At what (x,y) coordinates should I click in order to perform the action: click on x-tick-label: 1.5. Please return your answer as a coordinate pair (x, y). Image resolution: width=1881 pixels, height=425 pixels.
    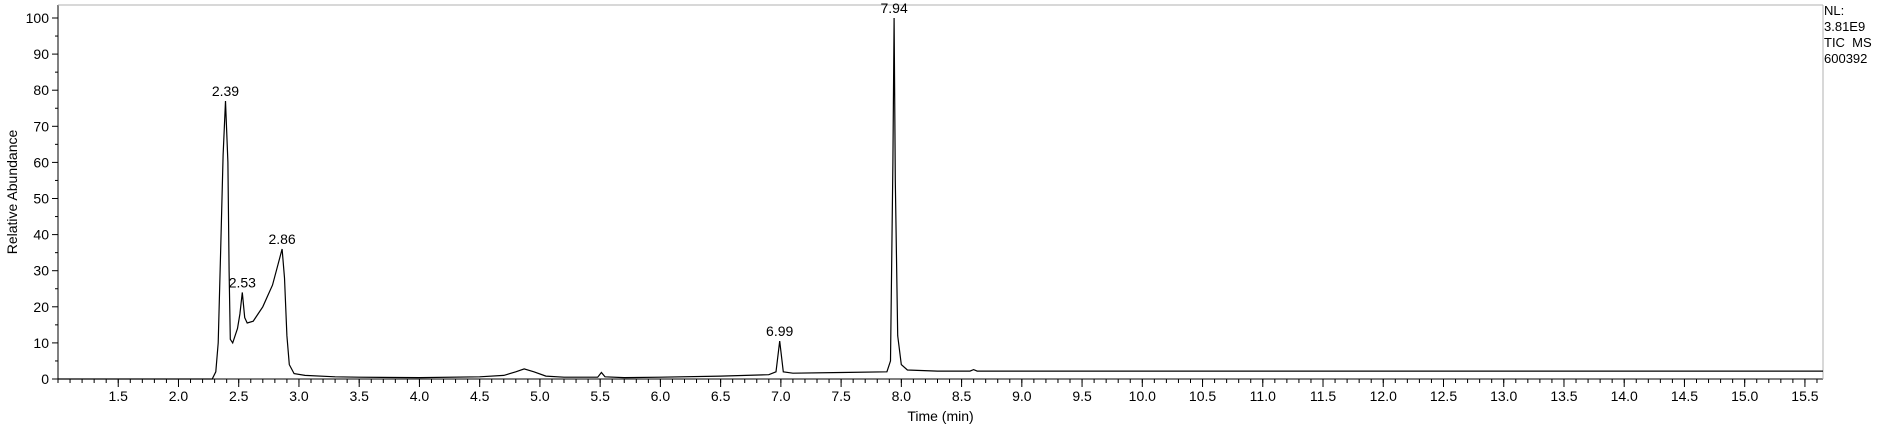
    Looking at the image, I should click on (119, 396).